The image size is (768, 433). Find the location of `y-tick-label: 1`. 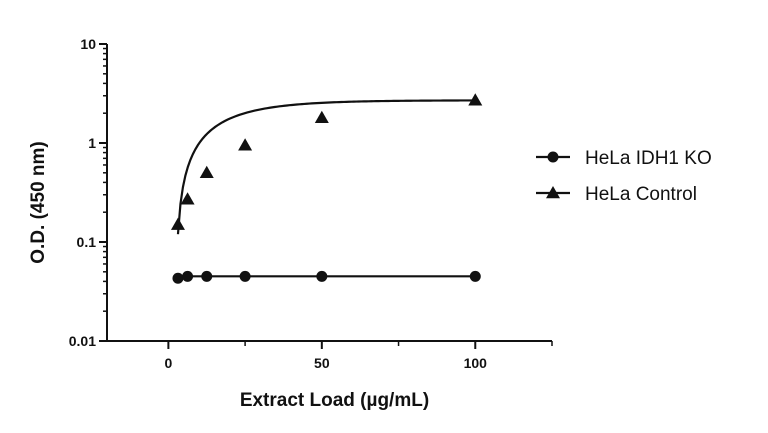

y-tick-label: 1 is located at coordinates (92, 143).